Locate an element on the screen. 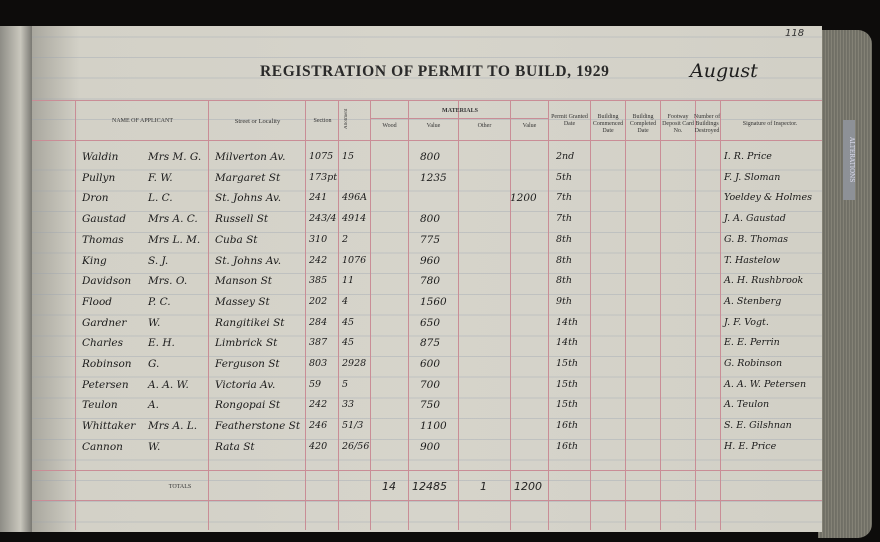  applicant-surname: Pullyn is located at coordinates (99, 177).